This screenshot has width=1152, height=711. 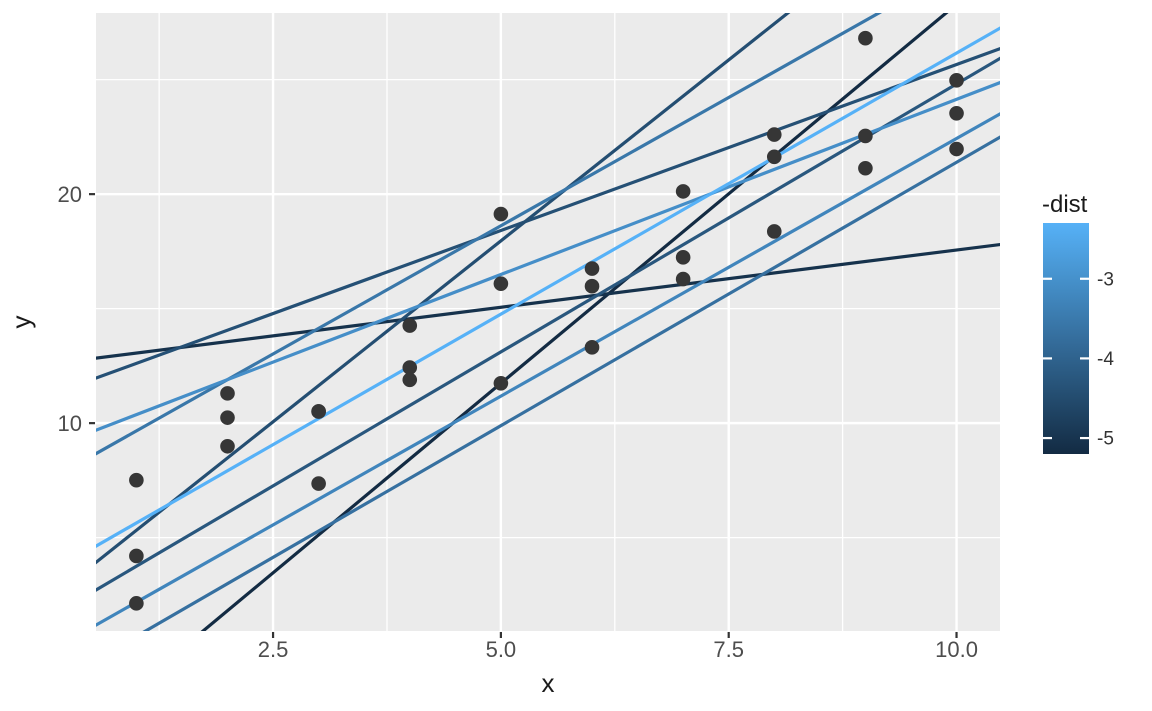 I want to click on model-line, so click(x=548, y=301).